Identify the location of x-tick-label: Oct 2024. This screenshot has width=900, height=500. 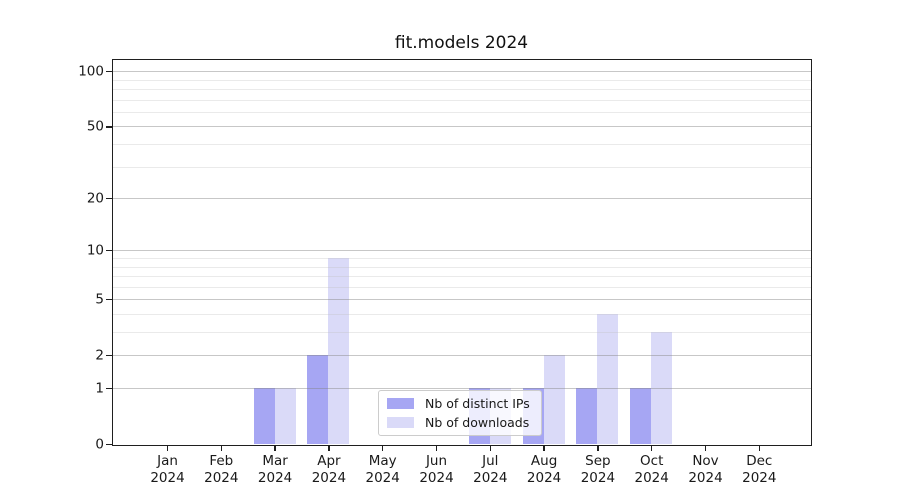
(652, 470).